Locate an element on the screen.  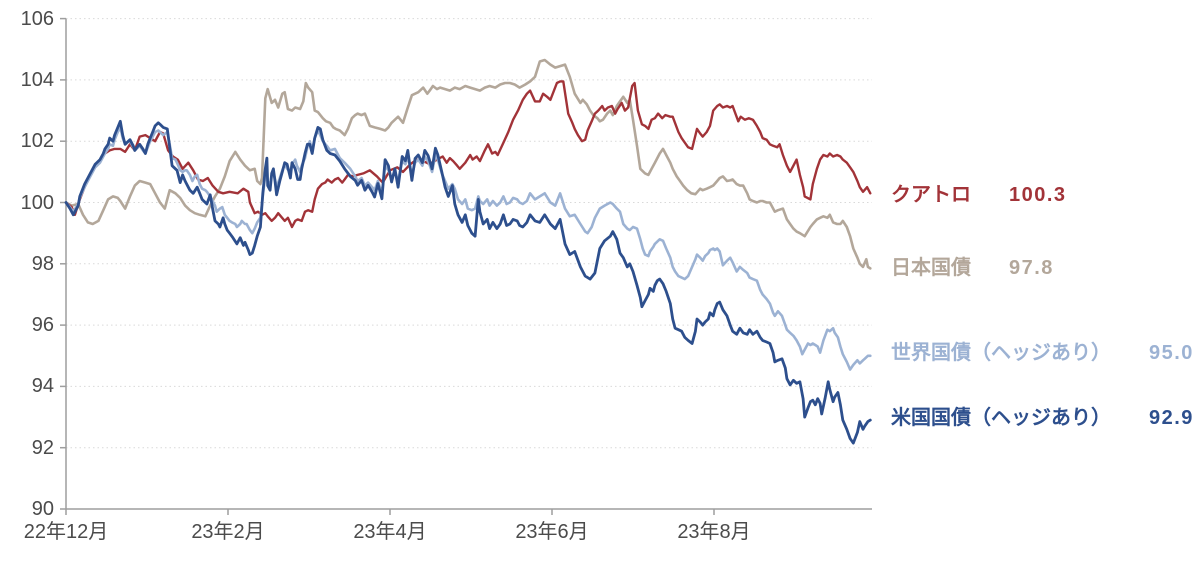
y-axis-label-106: 106 is located at coordinates (37, 19).